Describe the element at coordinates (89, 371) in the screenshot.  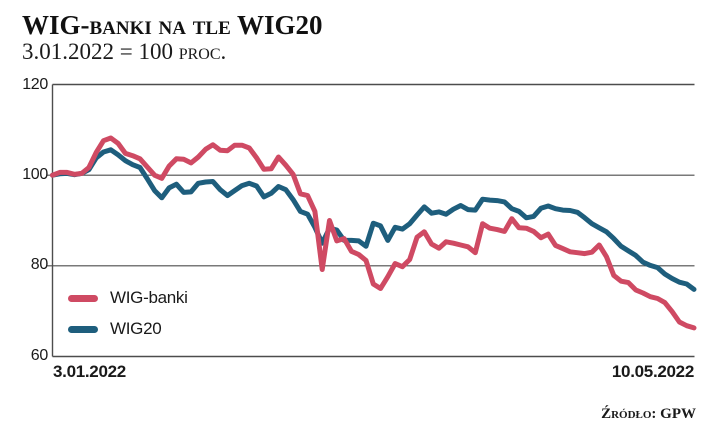
I see `x-axis-label-start: 3.01.2022` at that location.